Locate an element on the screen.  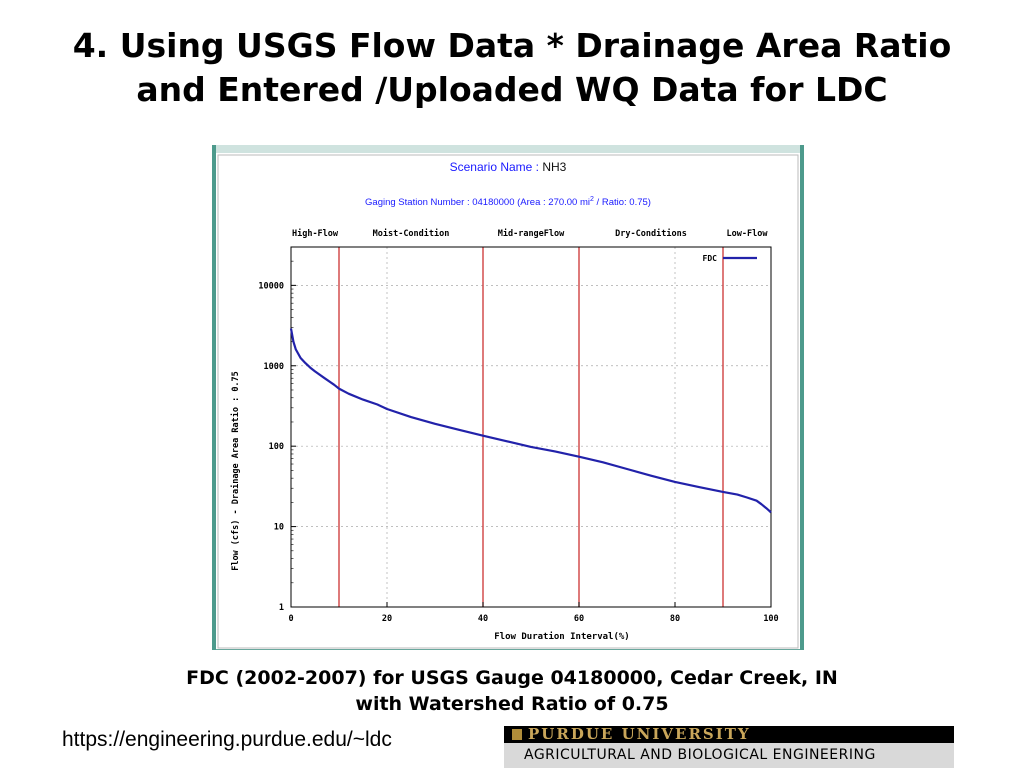
logo-top-bar: PURDUE UNIVERSITY is located at coordinates (729, 734).